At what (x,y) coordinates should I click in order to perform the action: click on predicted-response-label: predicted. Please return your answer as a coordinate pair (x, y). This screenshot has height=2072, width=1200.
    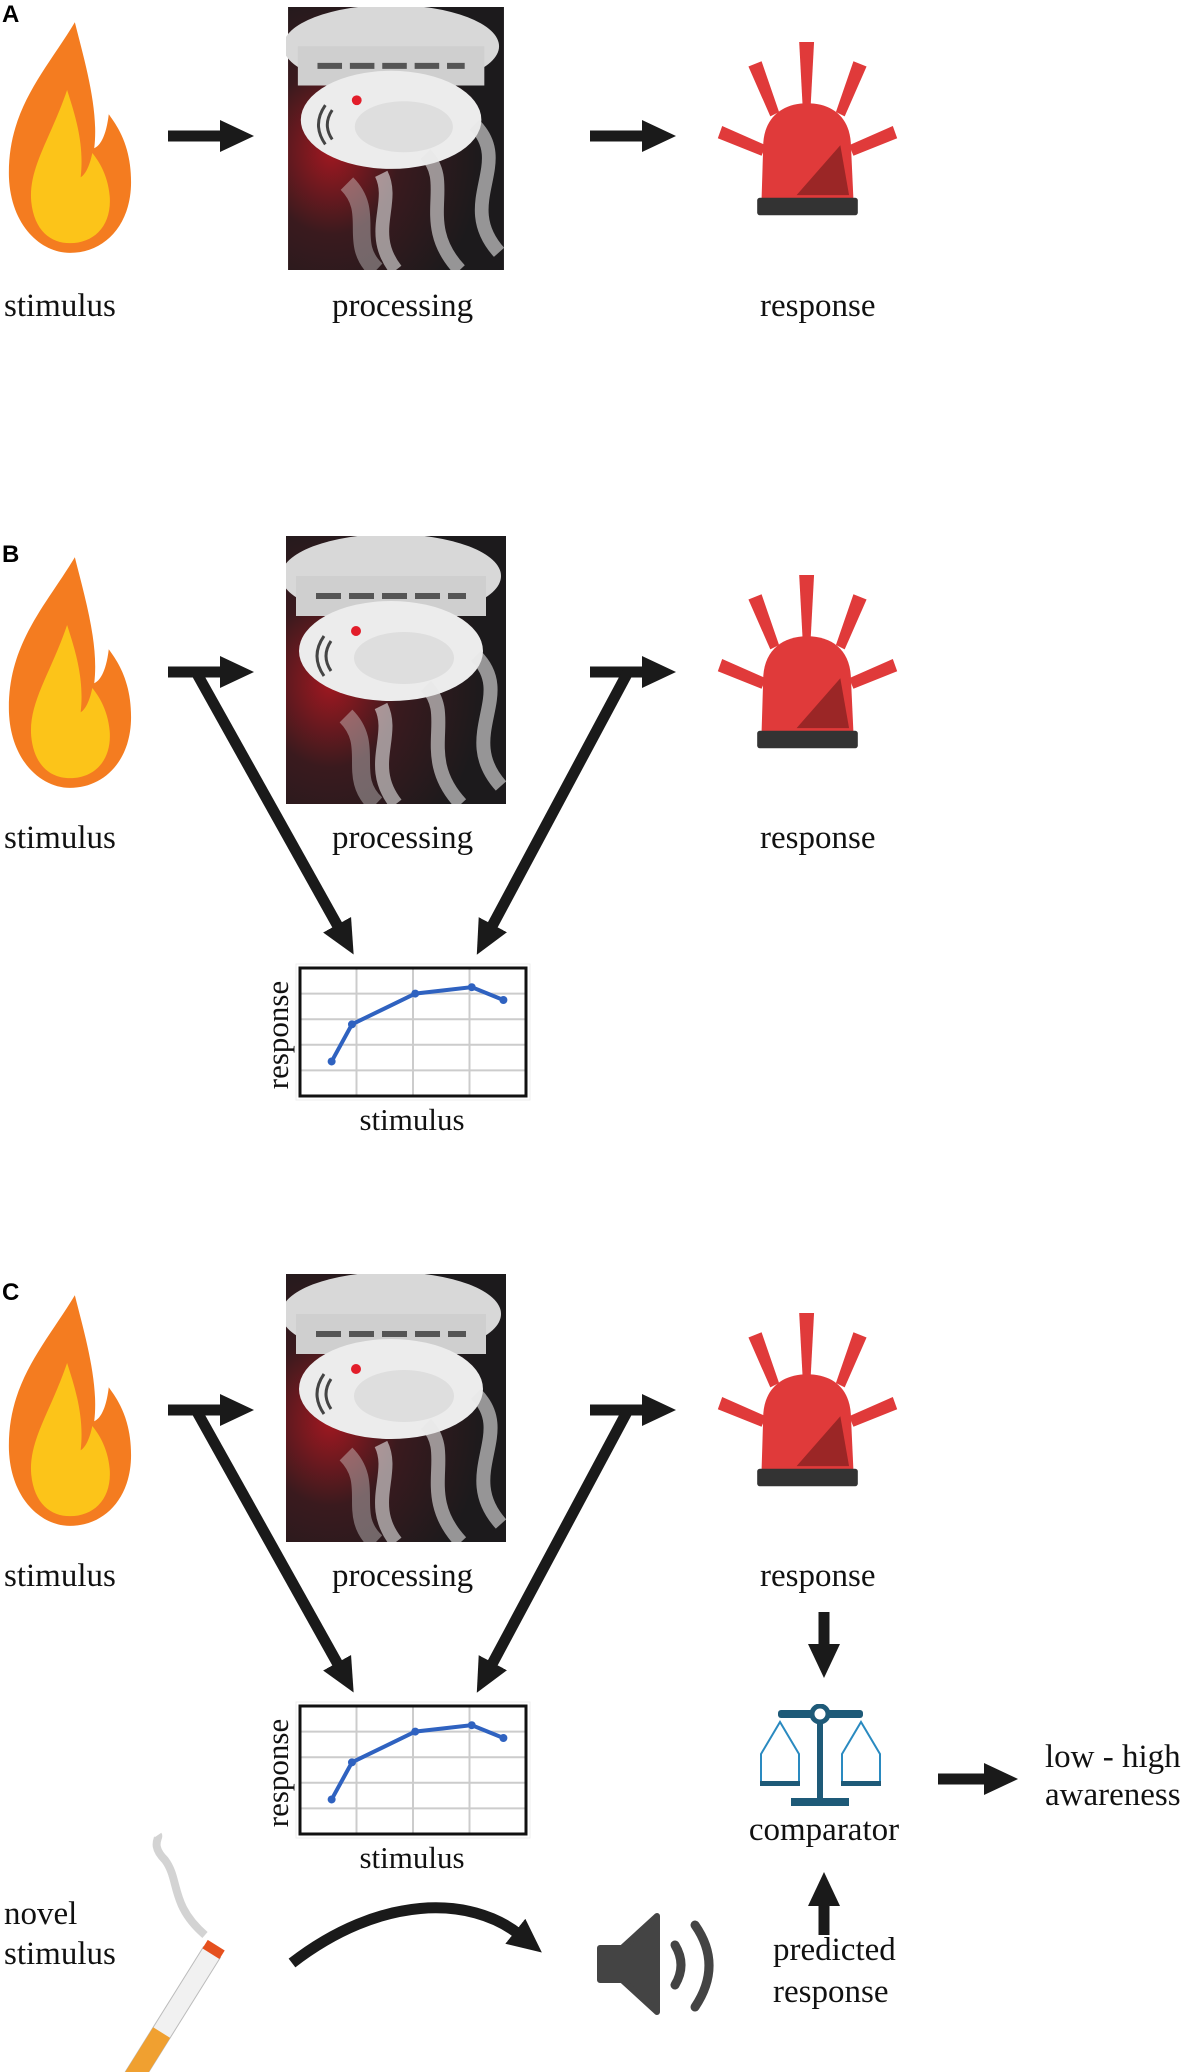
    Looking at the image, I should click on (834, 1950).